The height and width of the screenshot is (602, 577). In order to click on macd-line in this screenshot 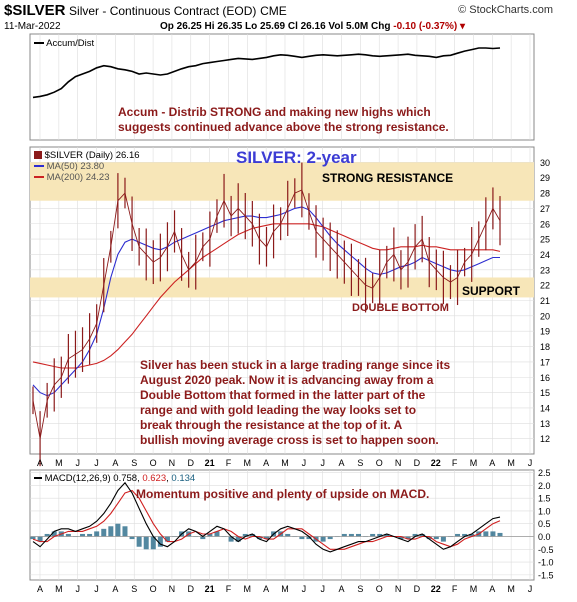, I will do `click(266, 517)`.